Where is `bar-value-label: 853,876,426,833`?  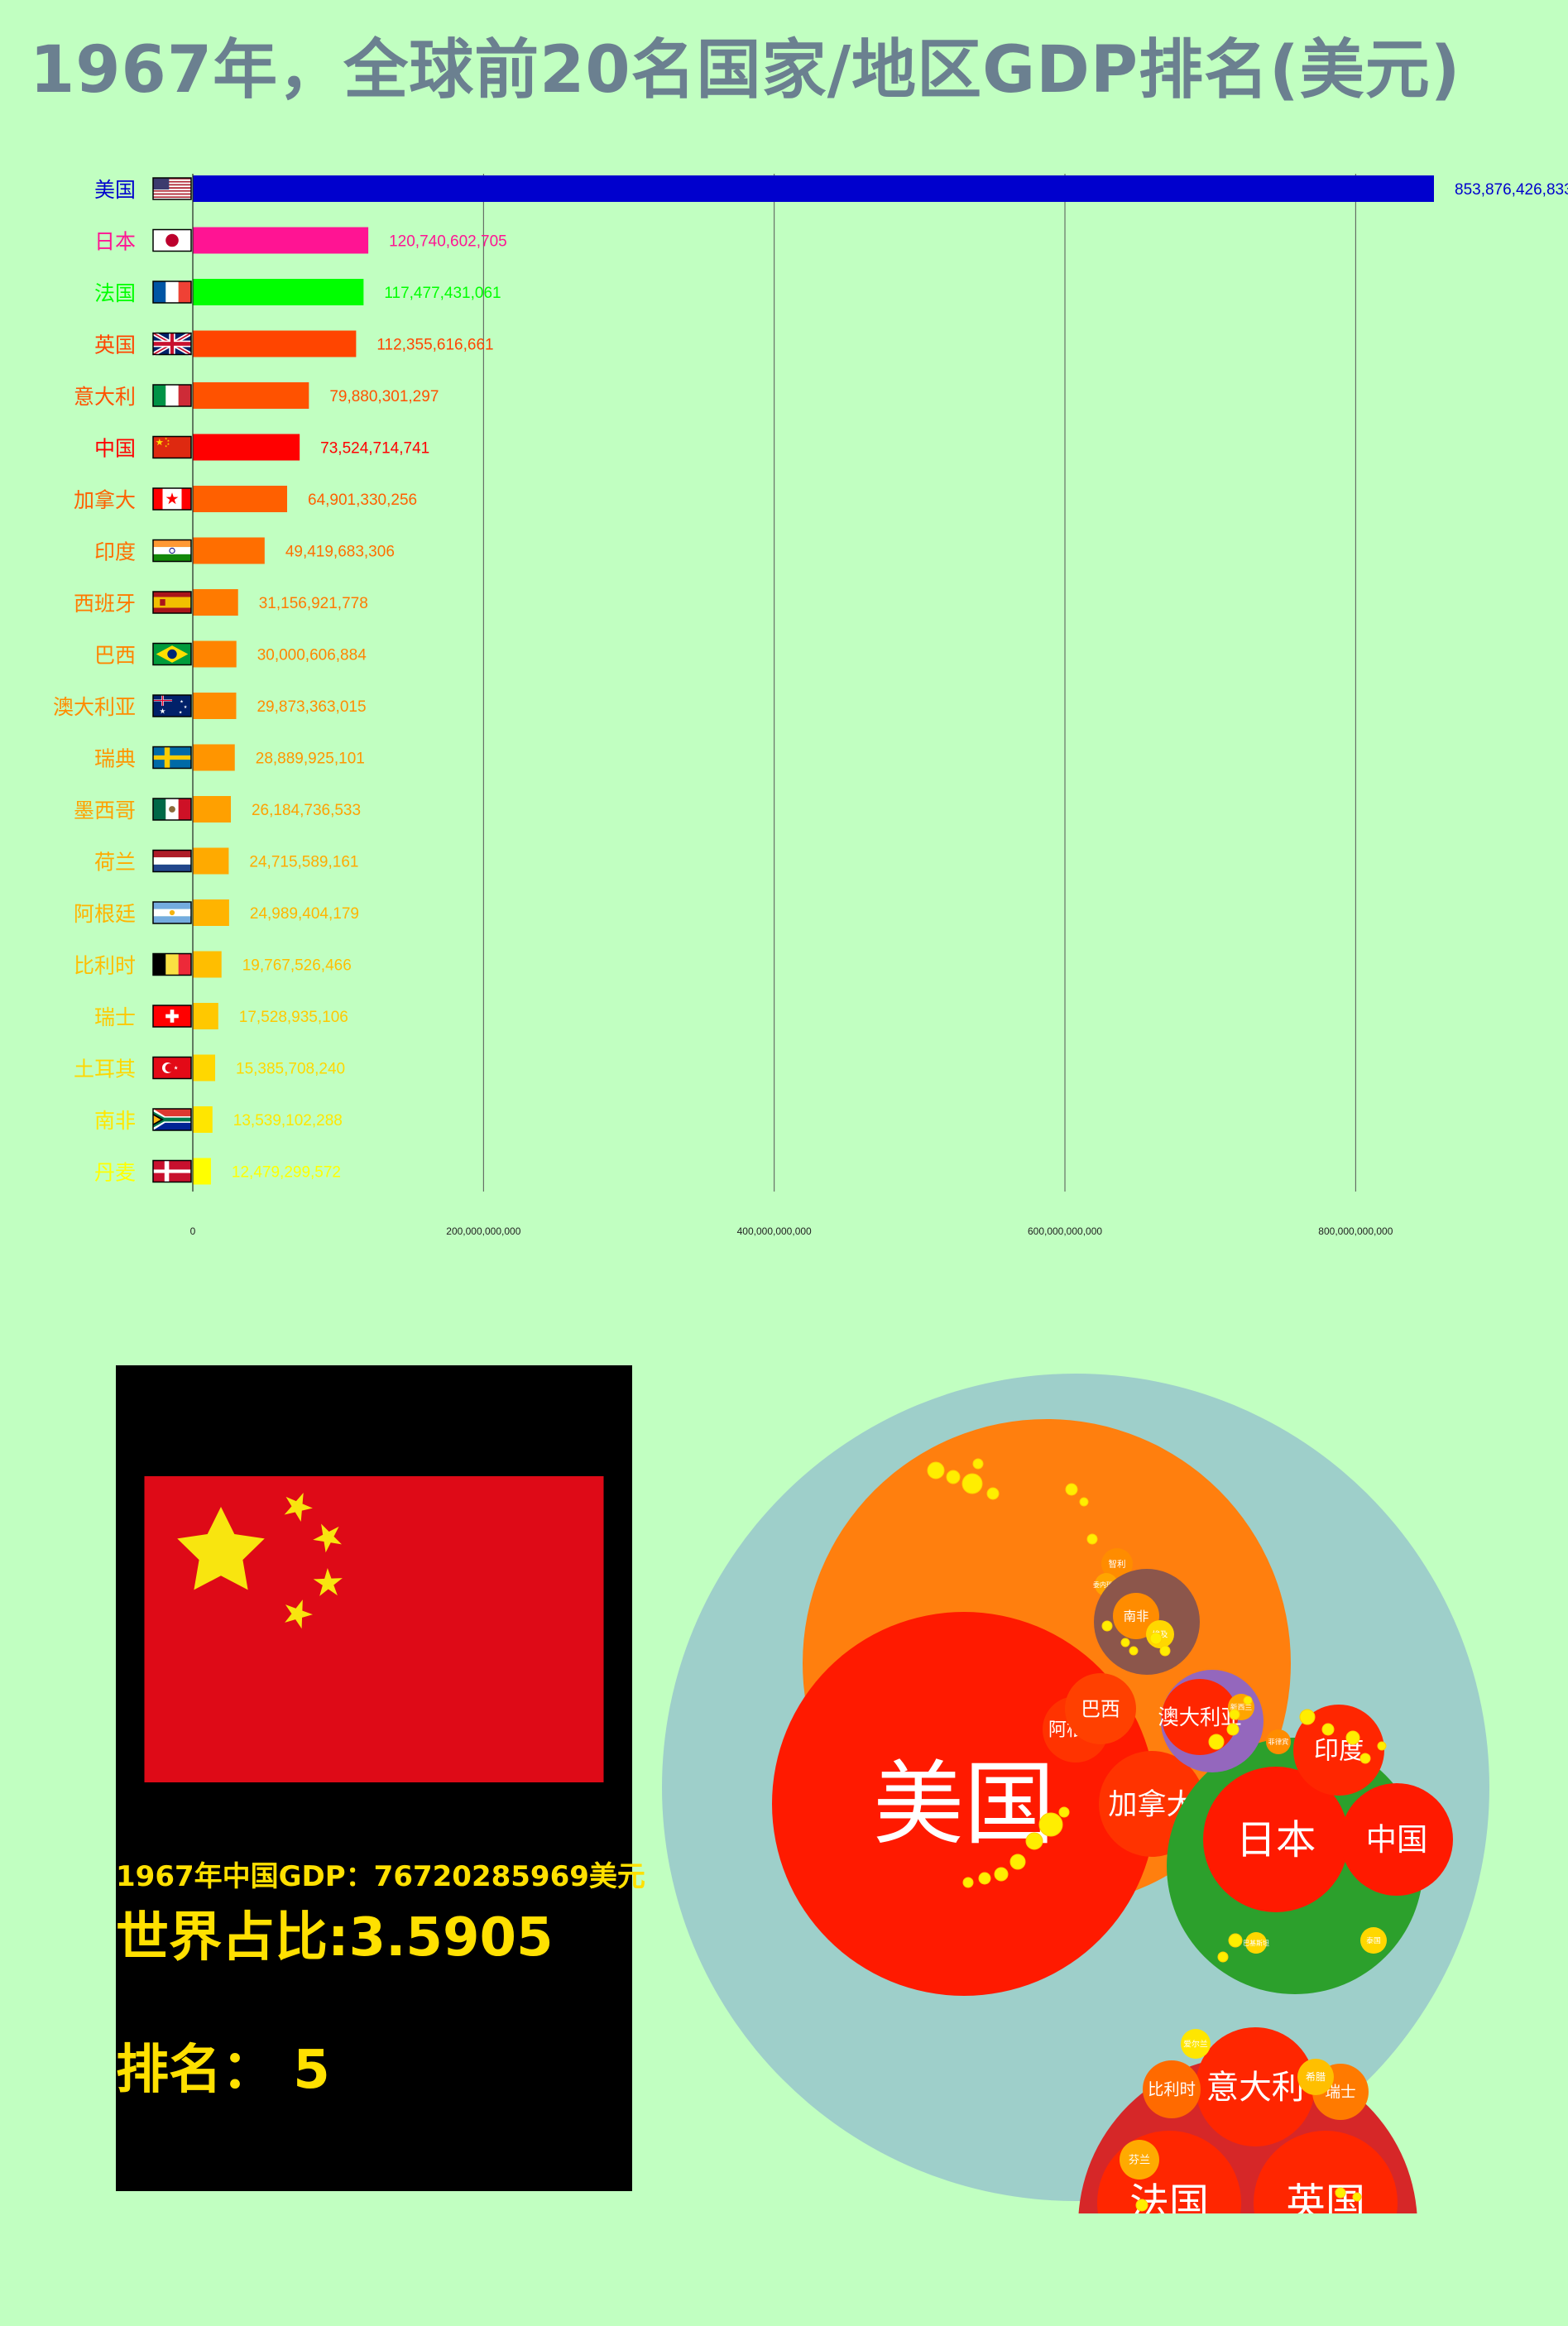 bar-value-label: 853,876,426,833 is located at coordinates (1512, 190).